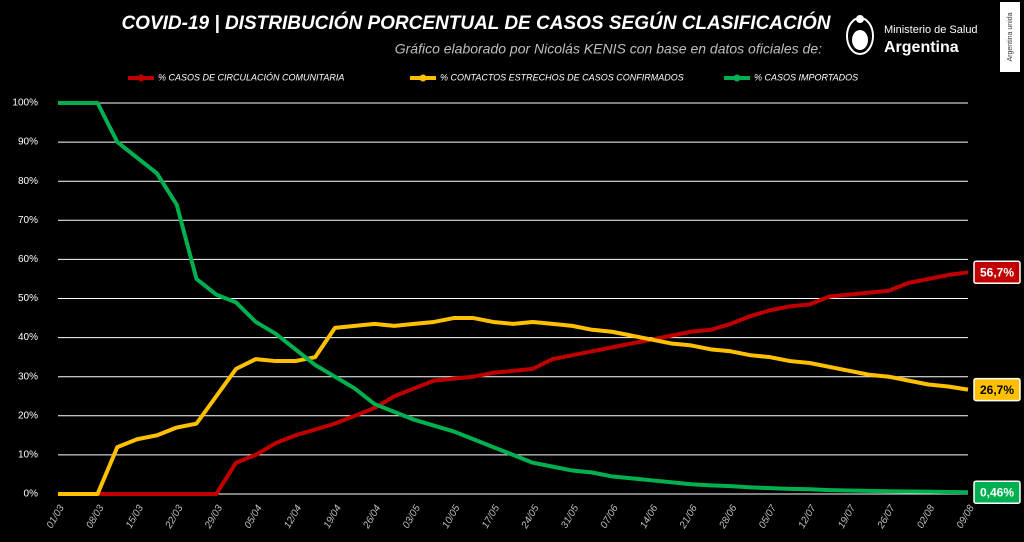  I want to click on end-label: 0,46%, so click(997, 492).